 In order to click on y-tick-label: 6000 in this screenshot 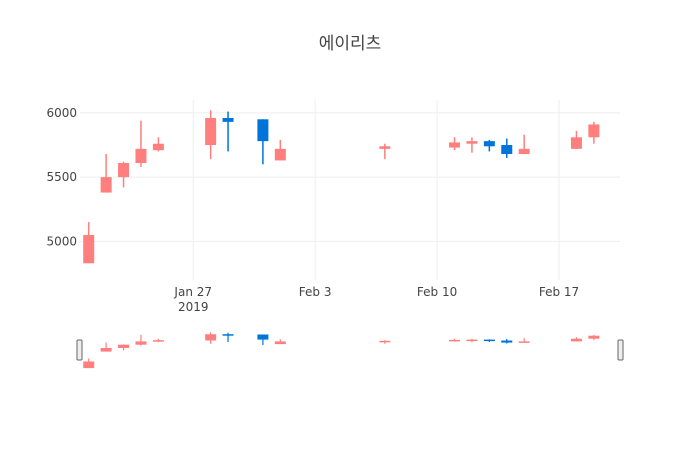, I will do `click(61, 113)`.